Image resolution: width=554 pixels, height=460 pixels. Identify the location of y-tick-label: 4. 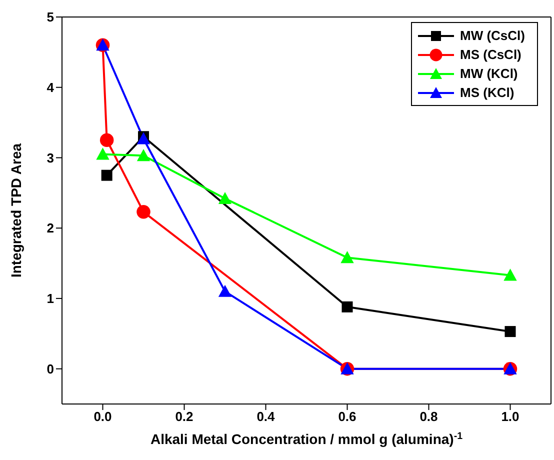
(50, 87).